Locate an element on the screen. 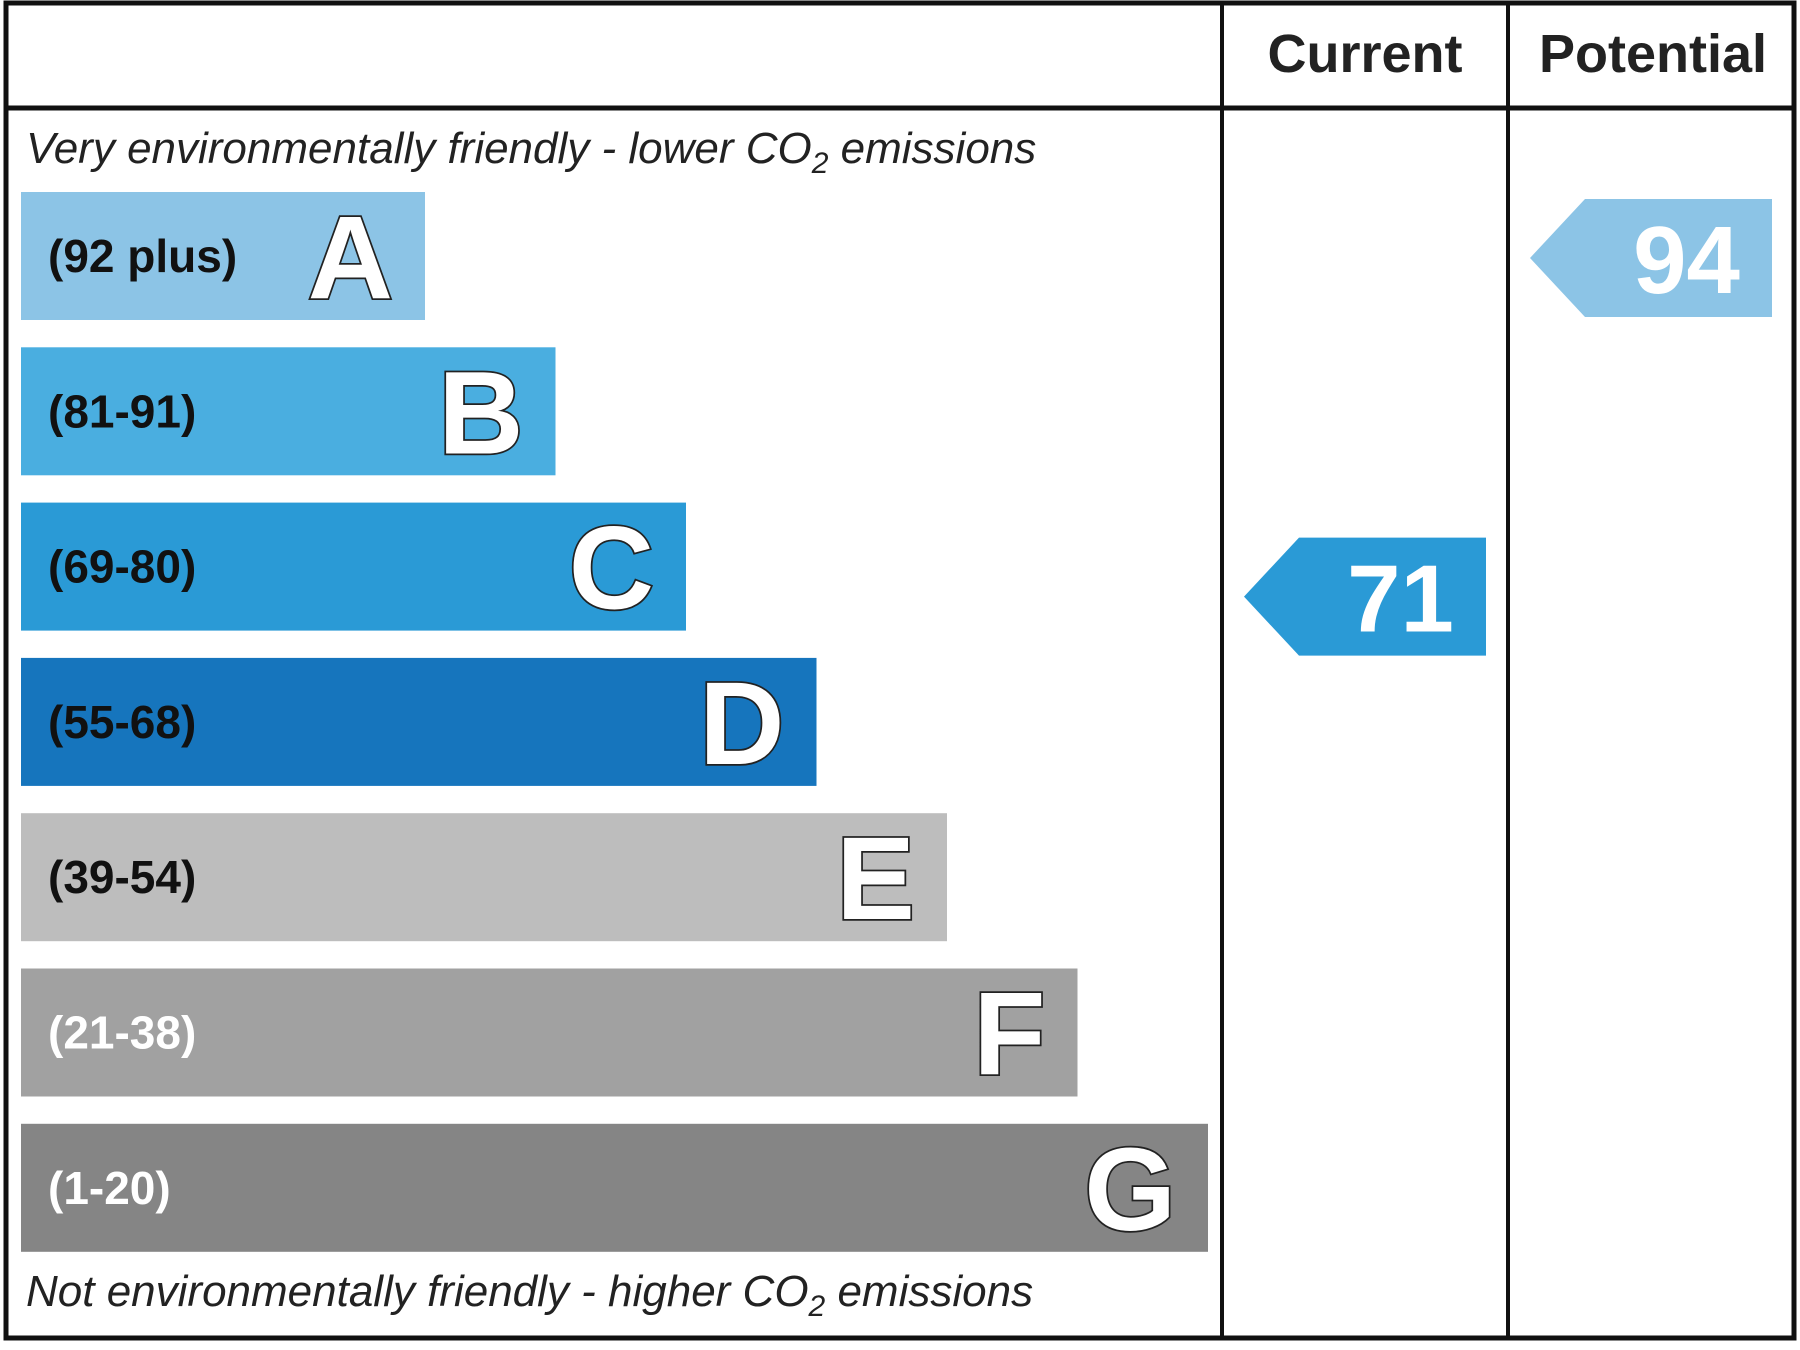 The image size is (1800, 1350). band-b-range: (81-91) is located at coordinates (122, 411).